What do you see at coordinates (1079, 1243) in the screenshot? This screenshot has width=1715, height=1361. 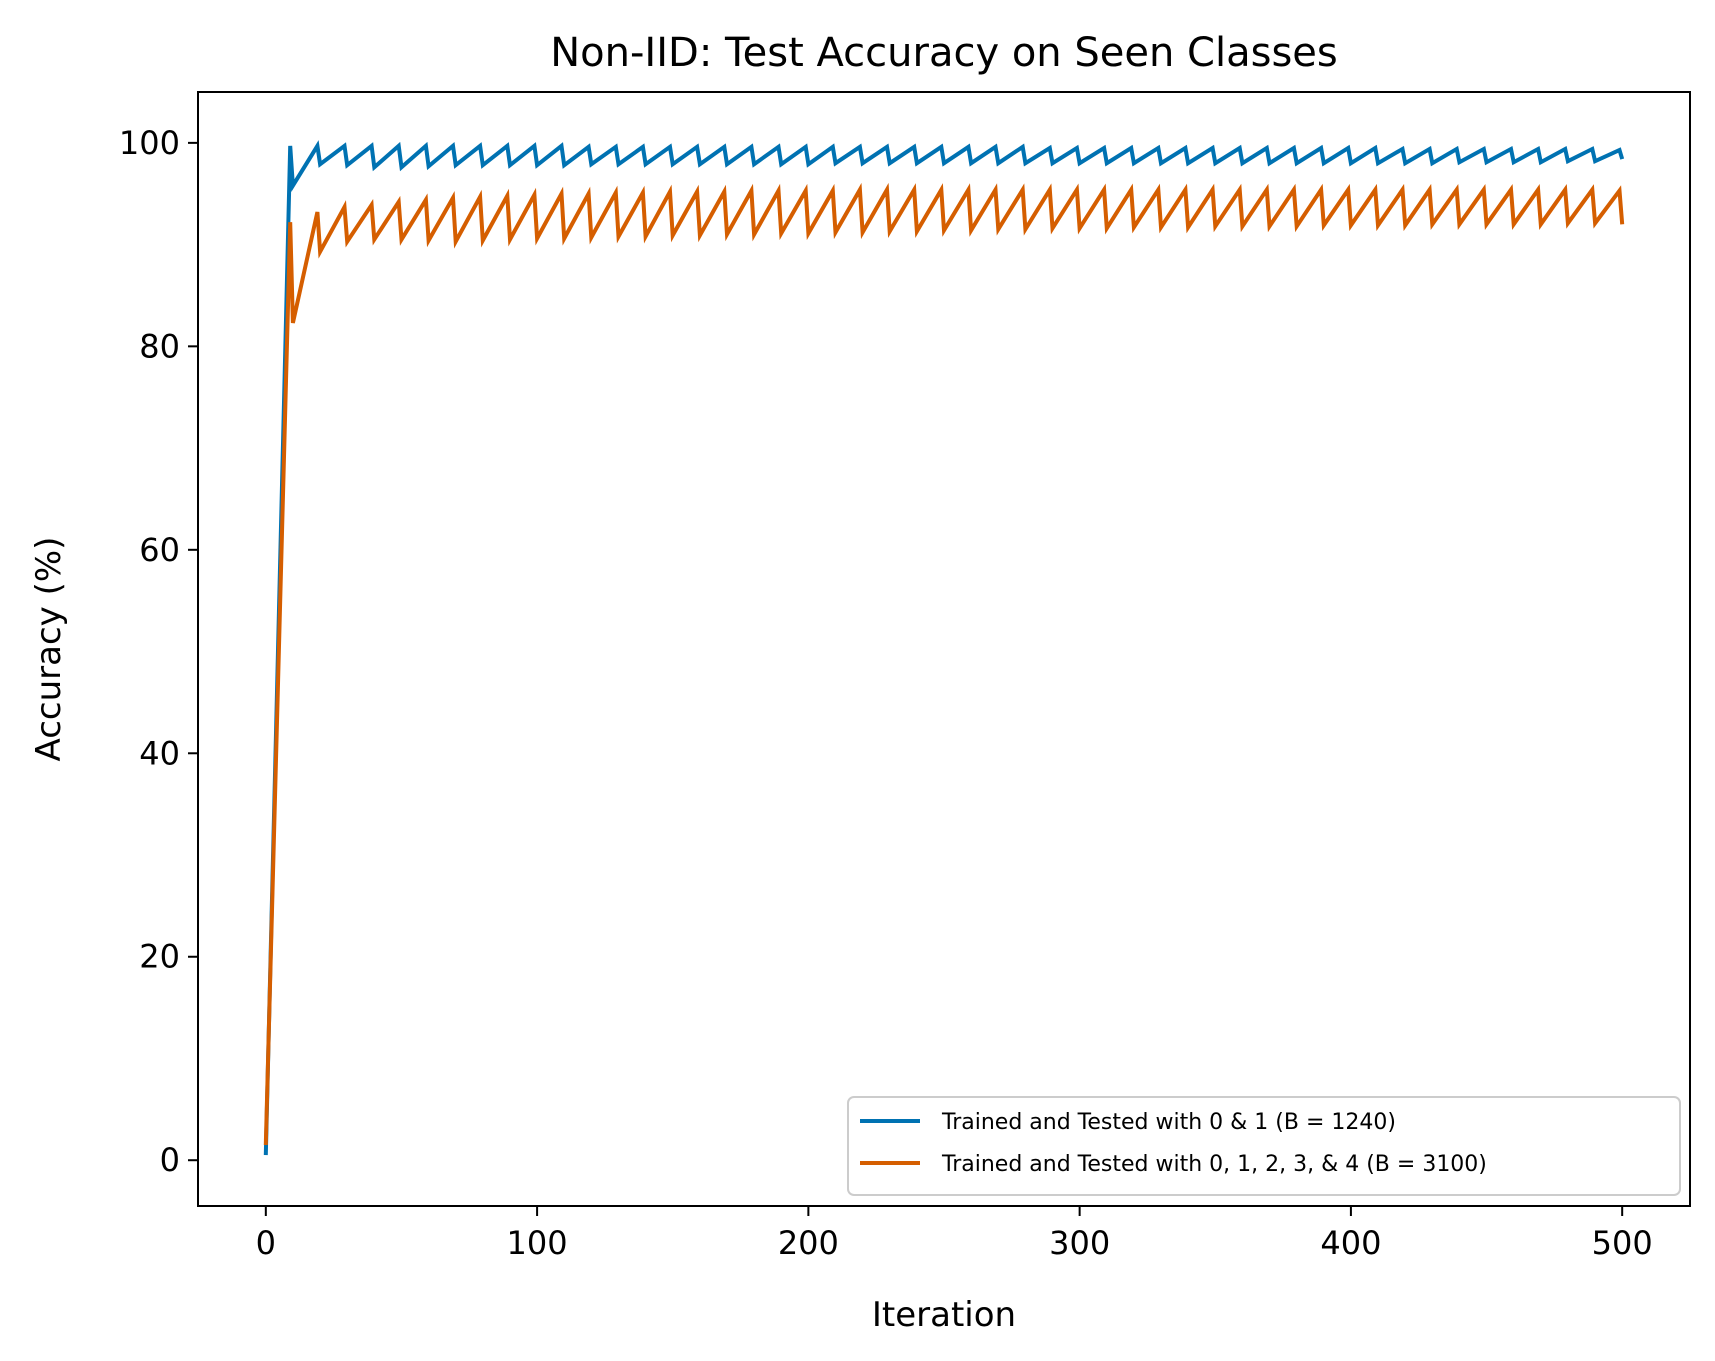 I see `x-tick-label: 300` at bounding box center [1079, 1243].